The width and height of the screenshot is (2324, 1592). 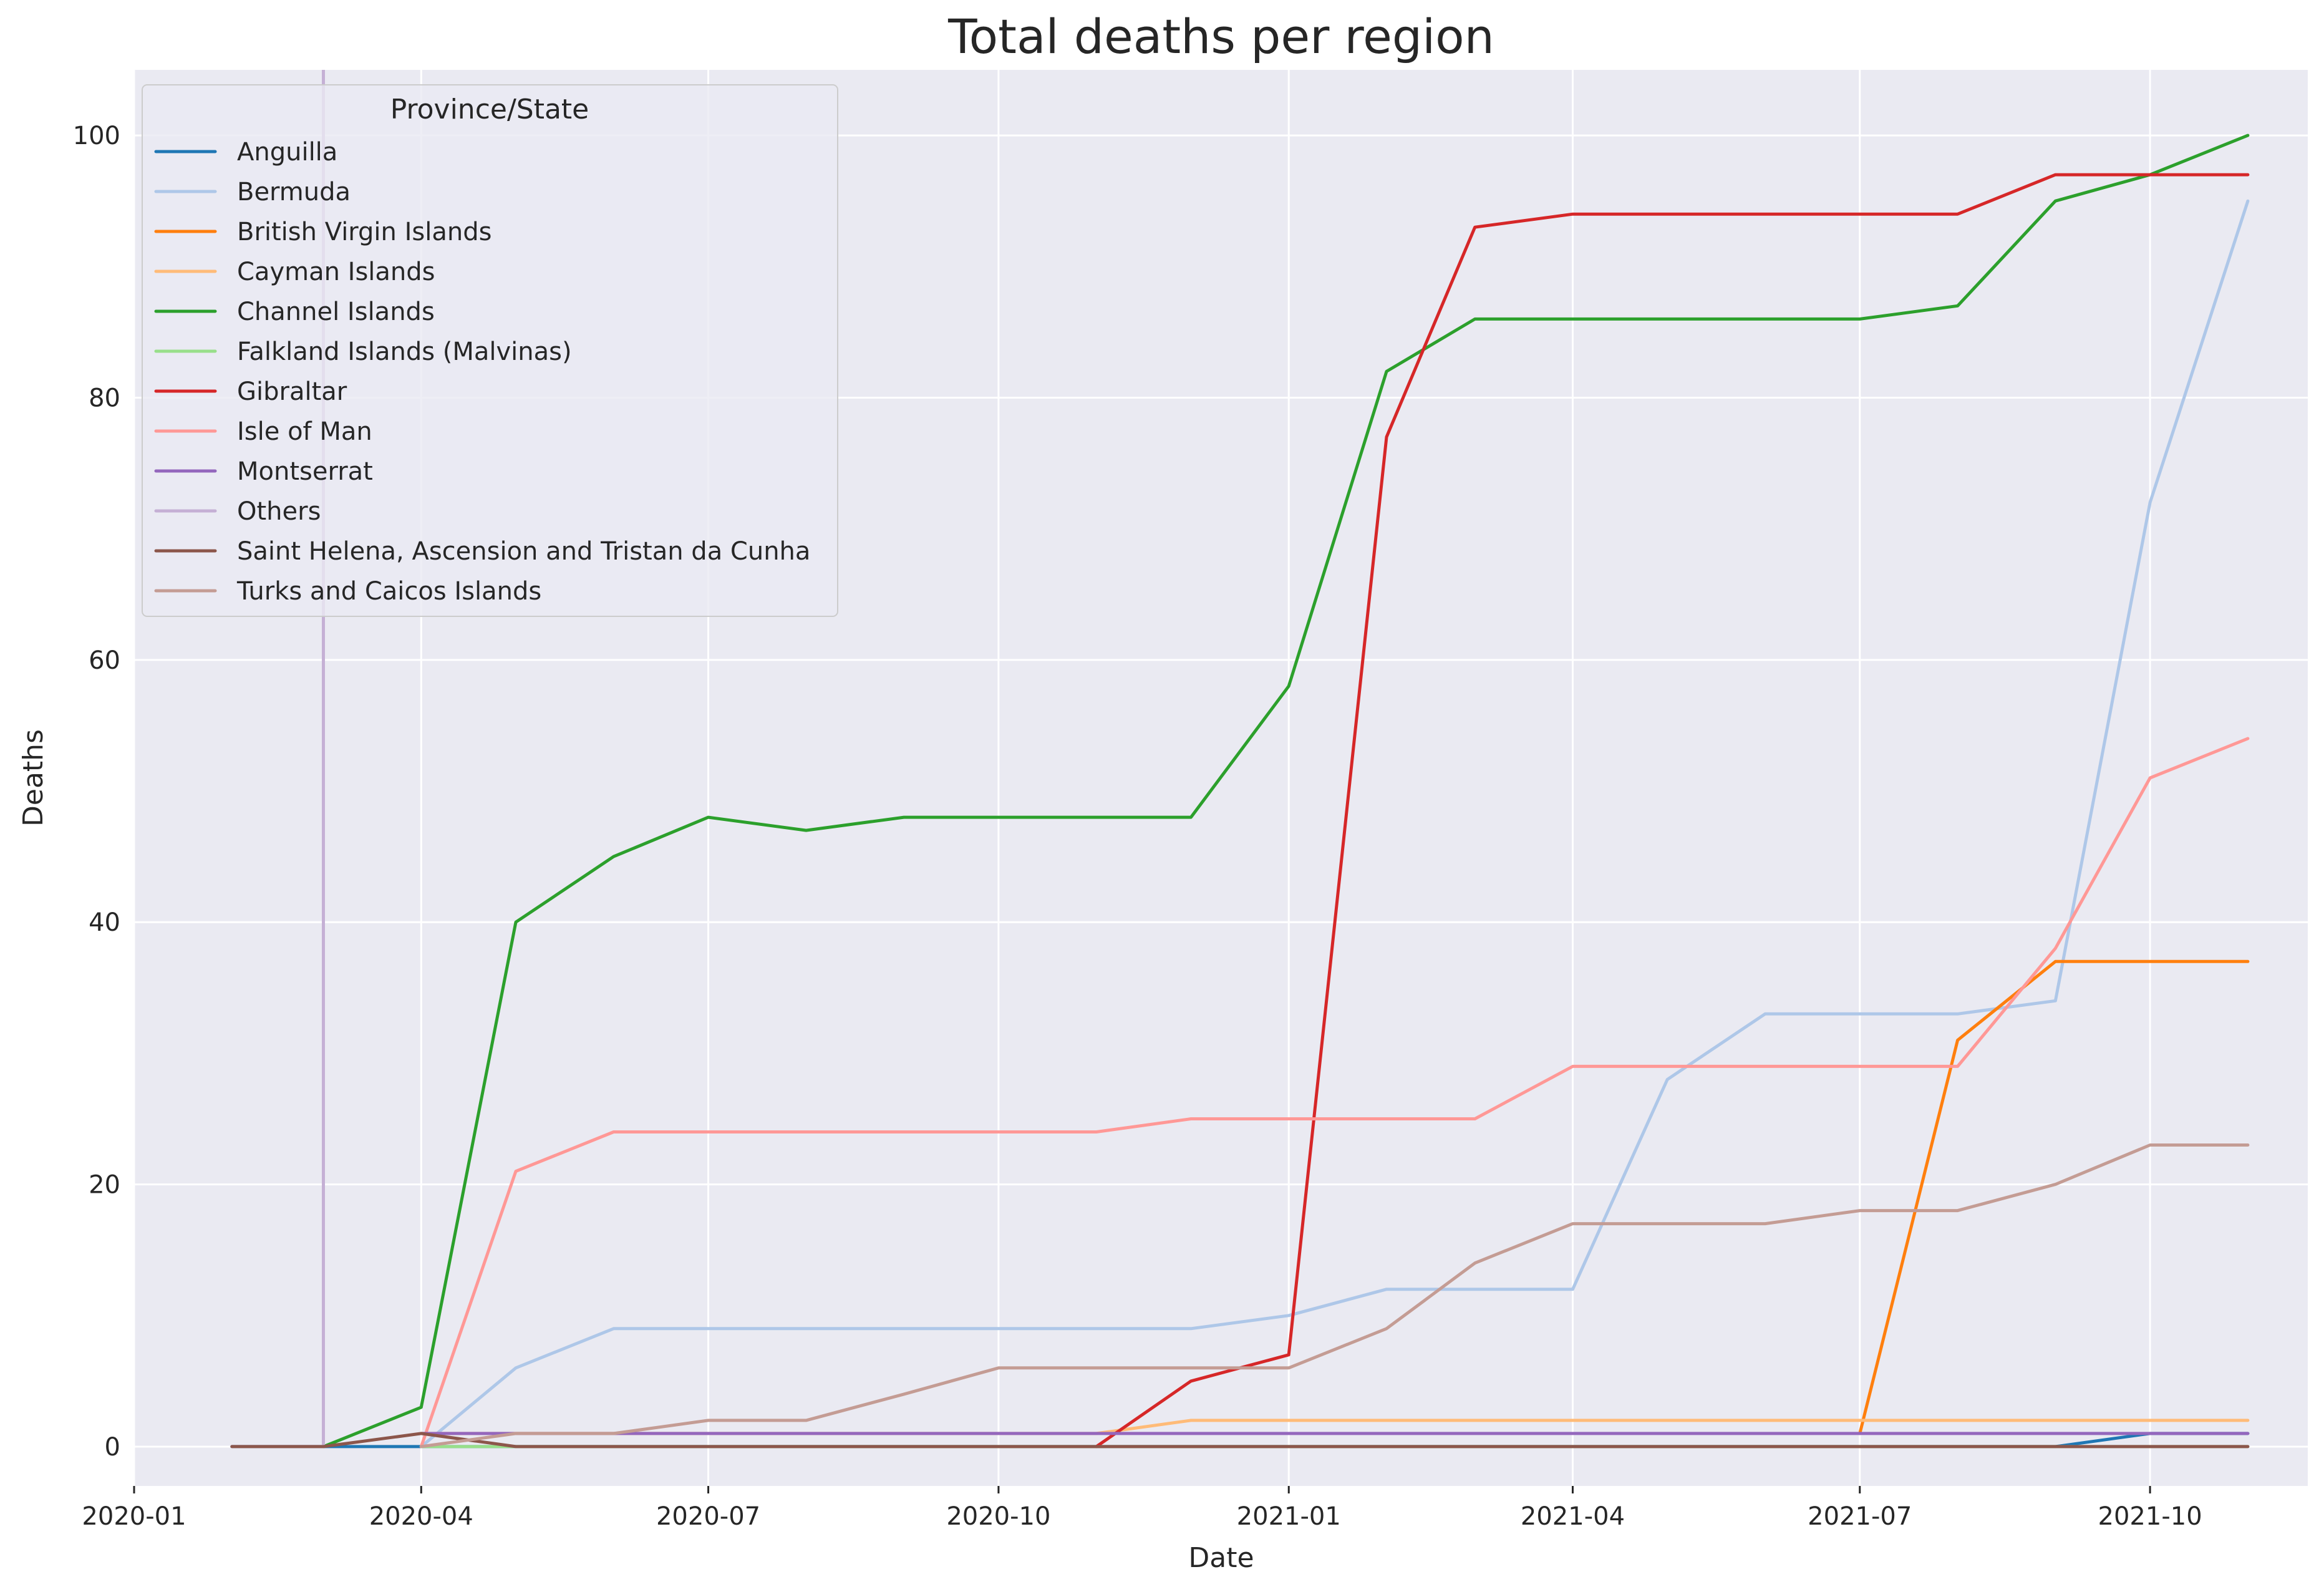 What do you see at coordinates (708, 1516) in the screenshot?
I see `x-tick-label: 2020-07` at bounding box center [708, 1516].